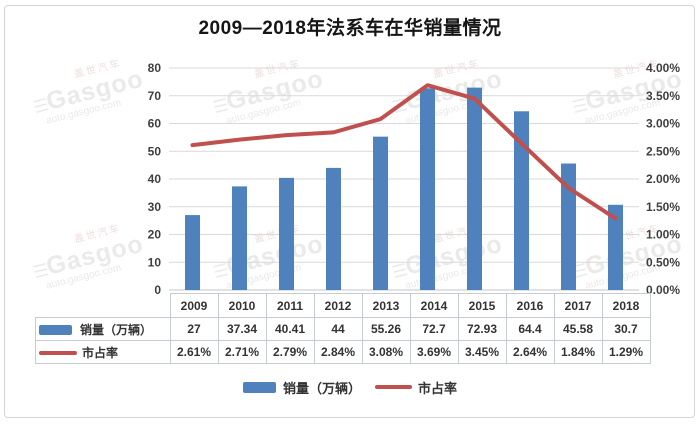 This screenshot has width=700, height=427. What do you see at coordinates (242, 305) in the screenshot?
I see `year-header-2010: 2010` at bounding box center [242, 305].